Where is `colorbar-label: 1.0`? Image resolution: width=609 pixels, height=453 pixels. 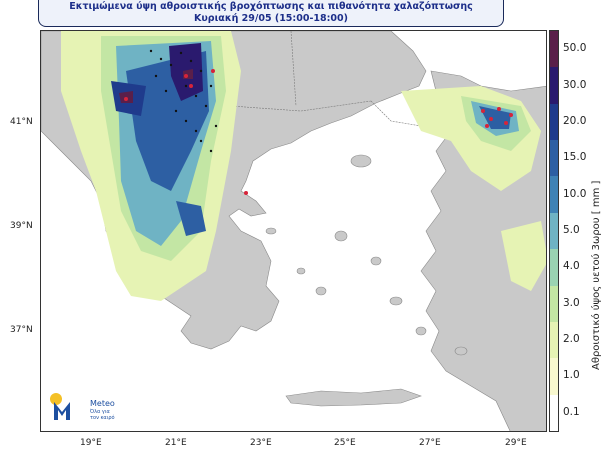
colorbar-label: 1.0 is located at coordinates (571, 375).